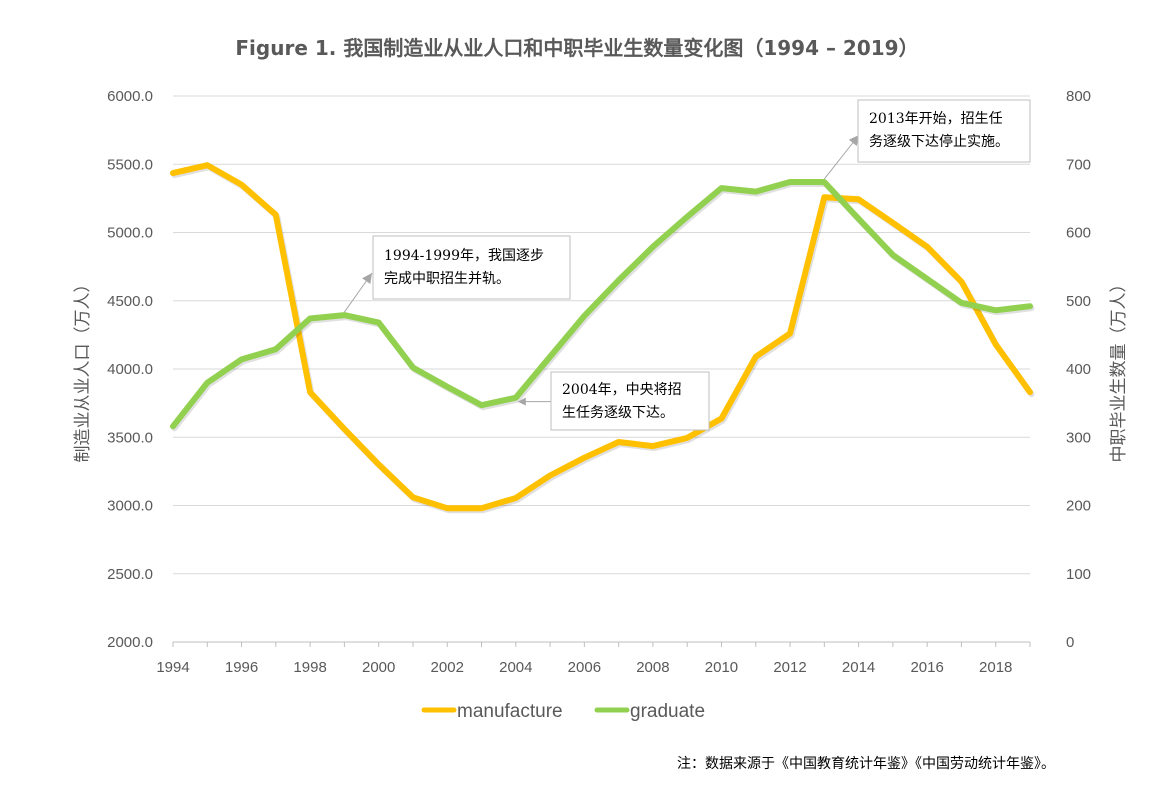  What do you see at coordinates (926, 667) in the screenshot?
I see `x-tick-label: 2016` at bounding box center [926, 667].